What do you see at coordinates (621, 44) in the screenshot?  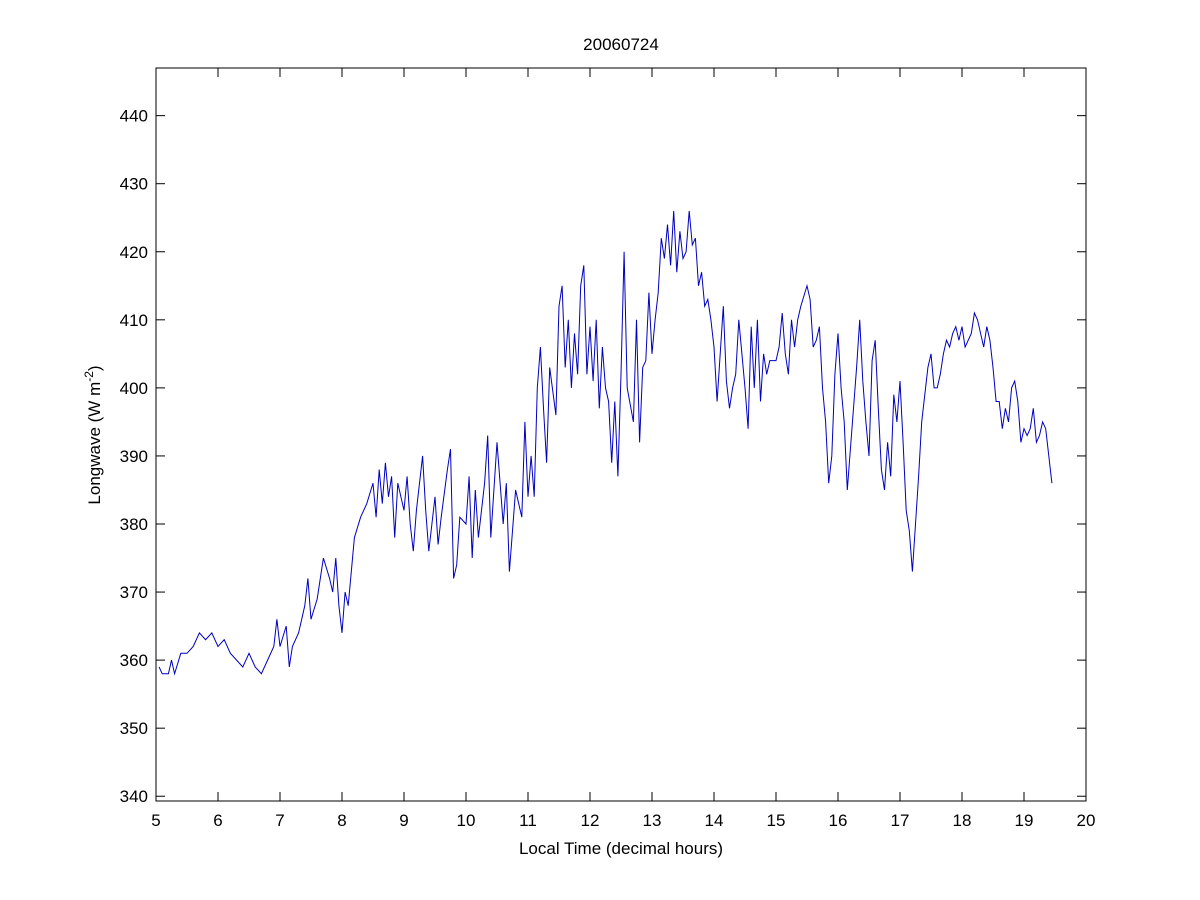 I see `chart-title: 20060724` at bounding box center [621, 44].